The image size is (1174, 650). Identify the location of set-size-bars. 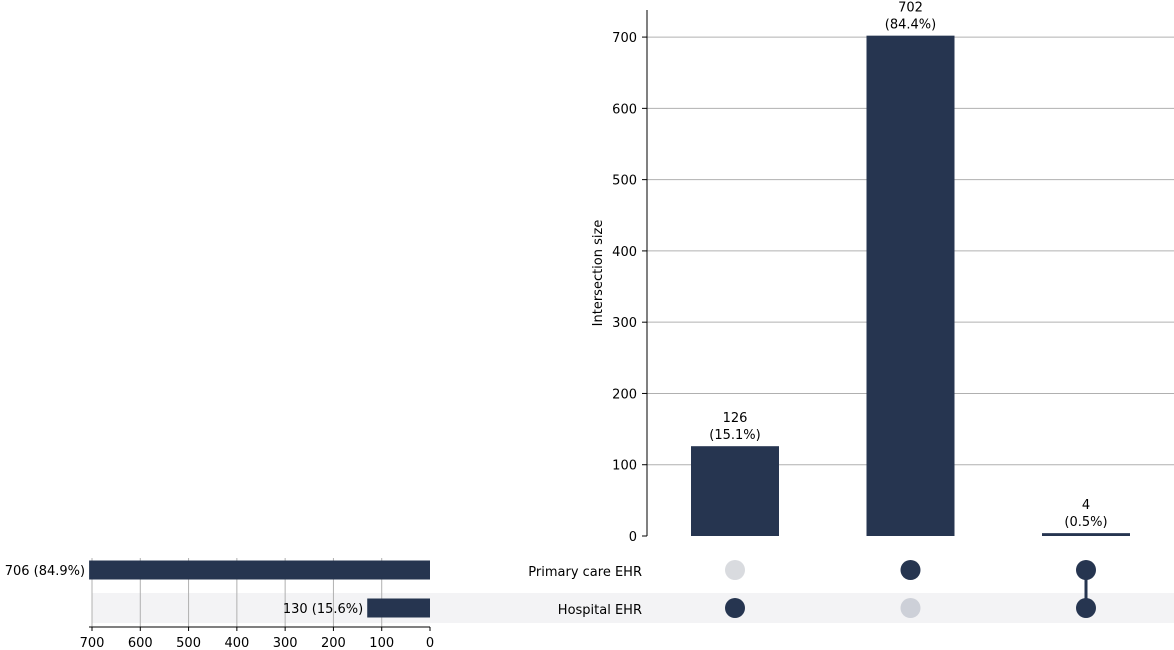
(260, 589).